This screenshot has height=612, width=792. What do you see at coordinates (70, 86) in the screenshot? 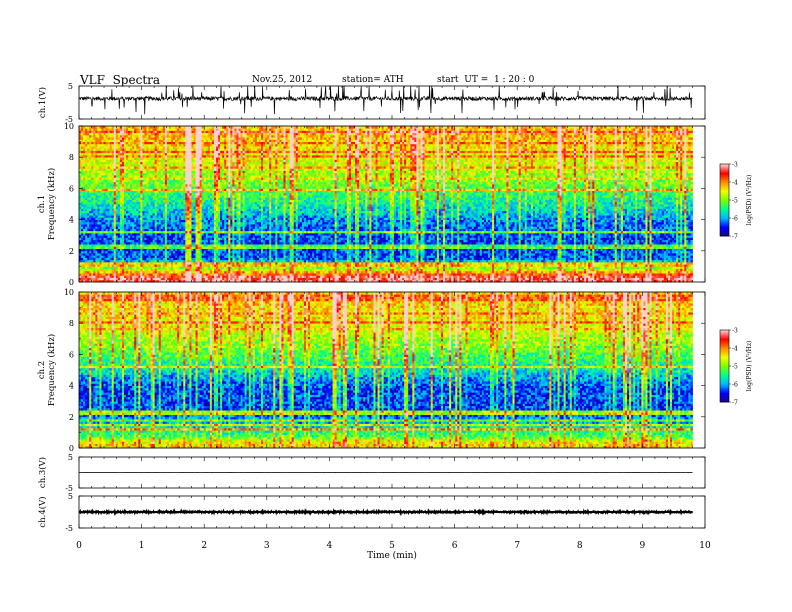
I see `ch1-waveform-ytick-label: 5` at bounding box center [70, 86].